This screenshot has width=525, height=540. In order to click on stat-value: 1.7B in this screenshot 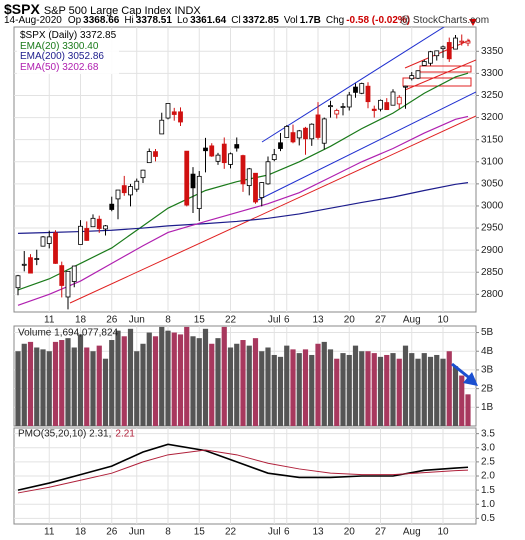, I will do `click(310, 20)`.